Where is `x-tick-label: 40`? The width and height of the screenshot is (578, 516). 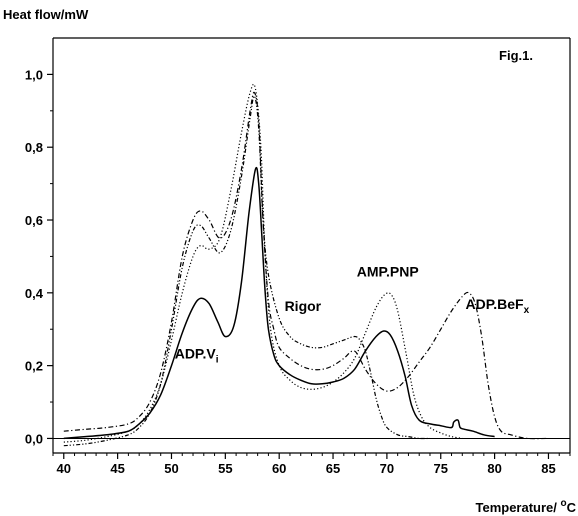
x-tick-label: 40 is located at coordinates (64, 468).